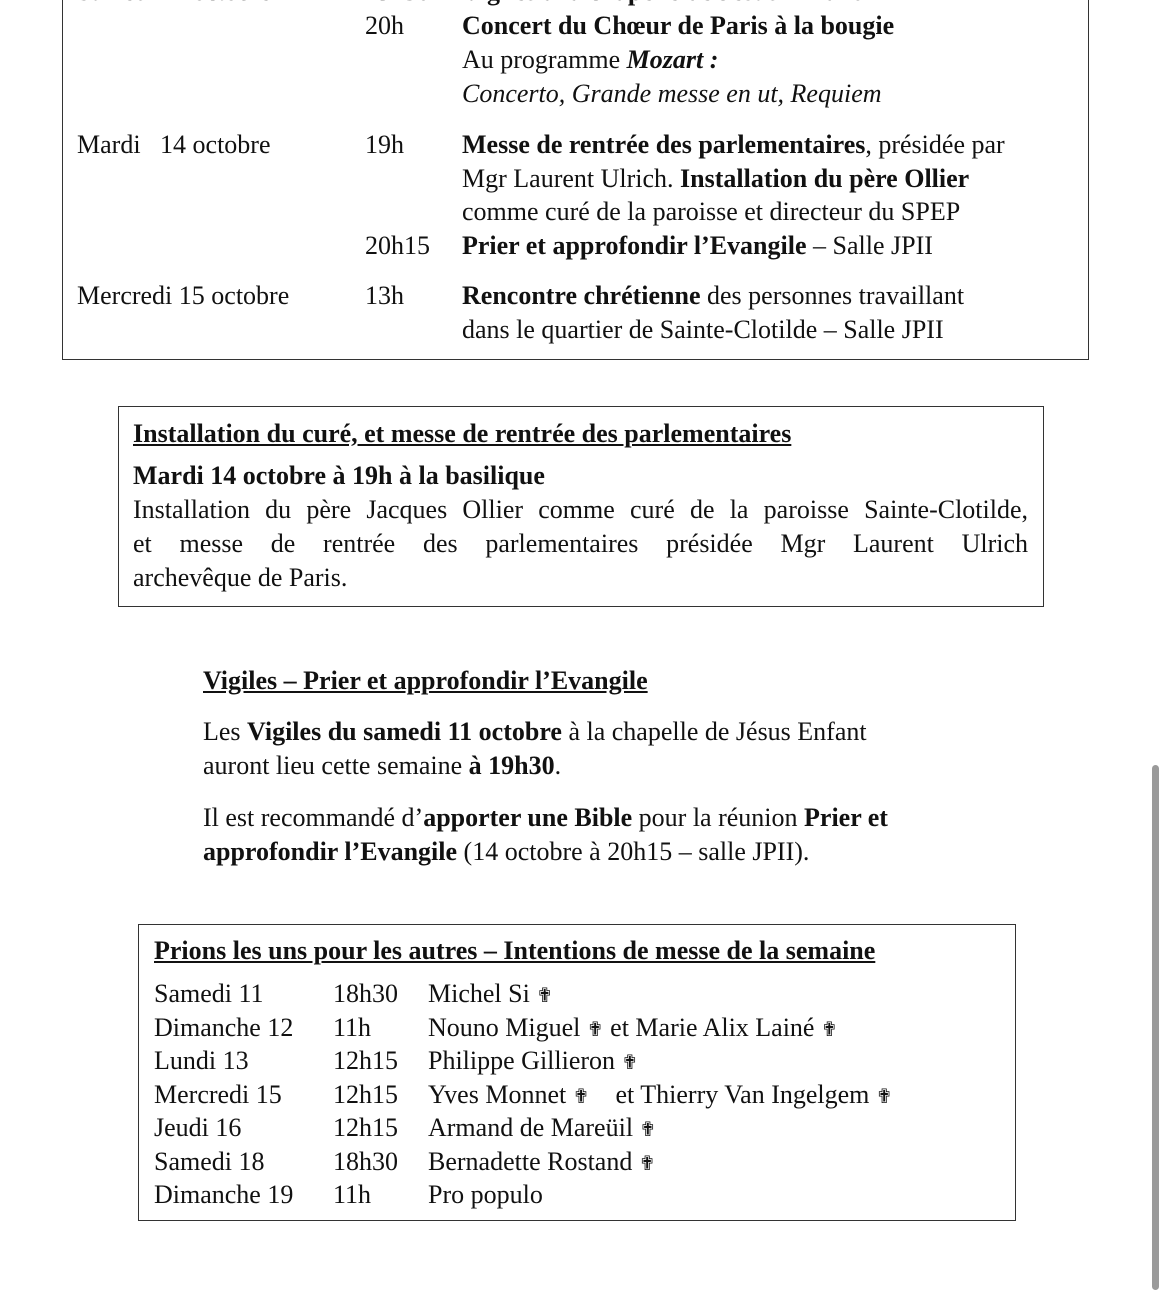  What do you see at coordinates (558, 765) in the screenshot?
I see `text-segment: .` at bounding box center [558, 765].